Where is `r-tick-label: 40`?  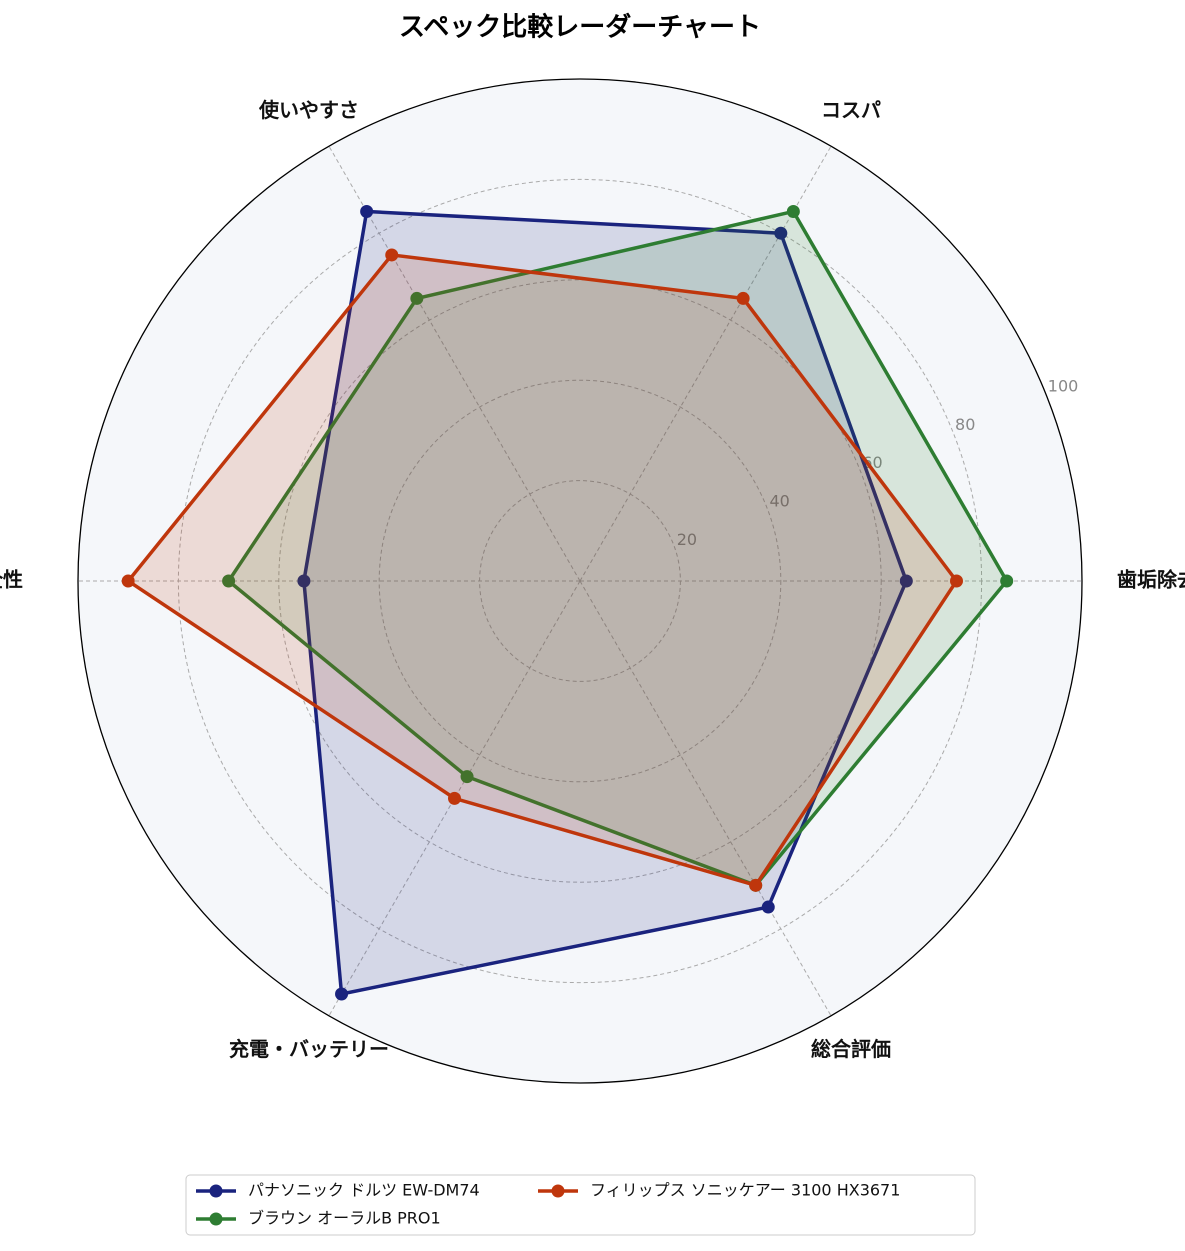 r-tick-label: 40 is located at coordinates (780, 501).